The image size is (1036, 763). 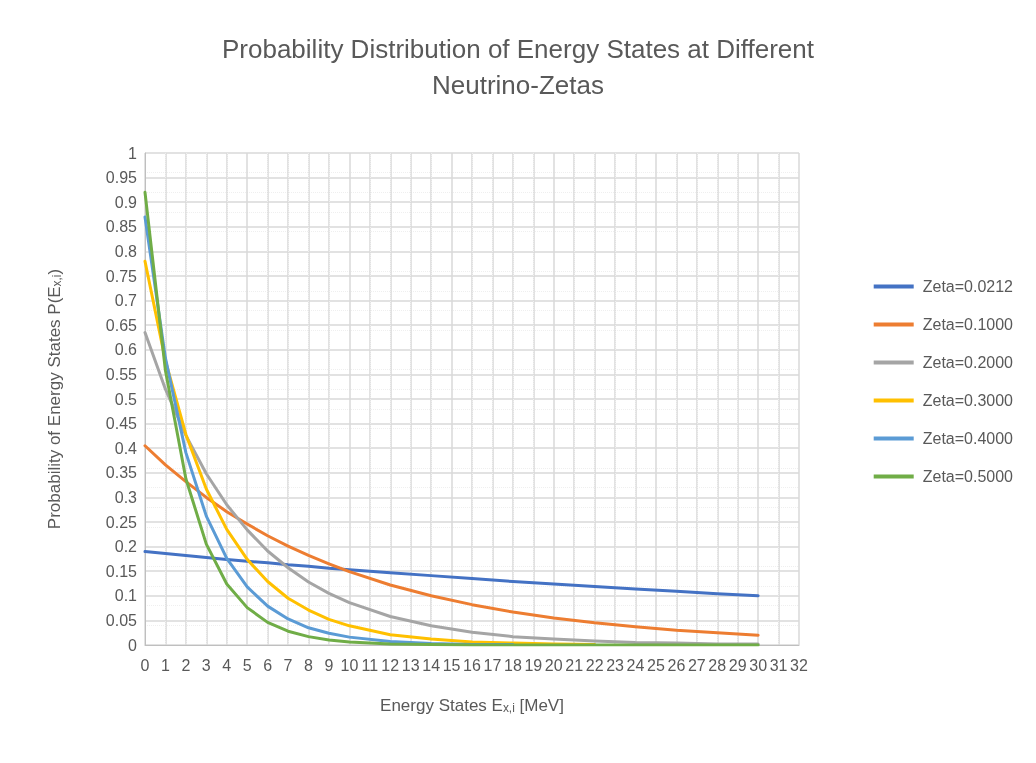 I want to click on y-tick-label: 0.25, so click(x=121, y=522).